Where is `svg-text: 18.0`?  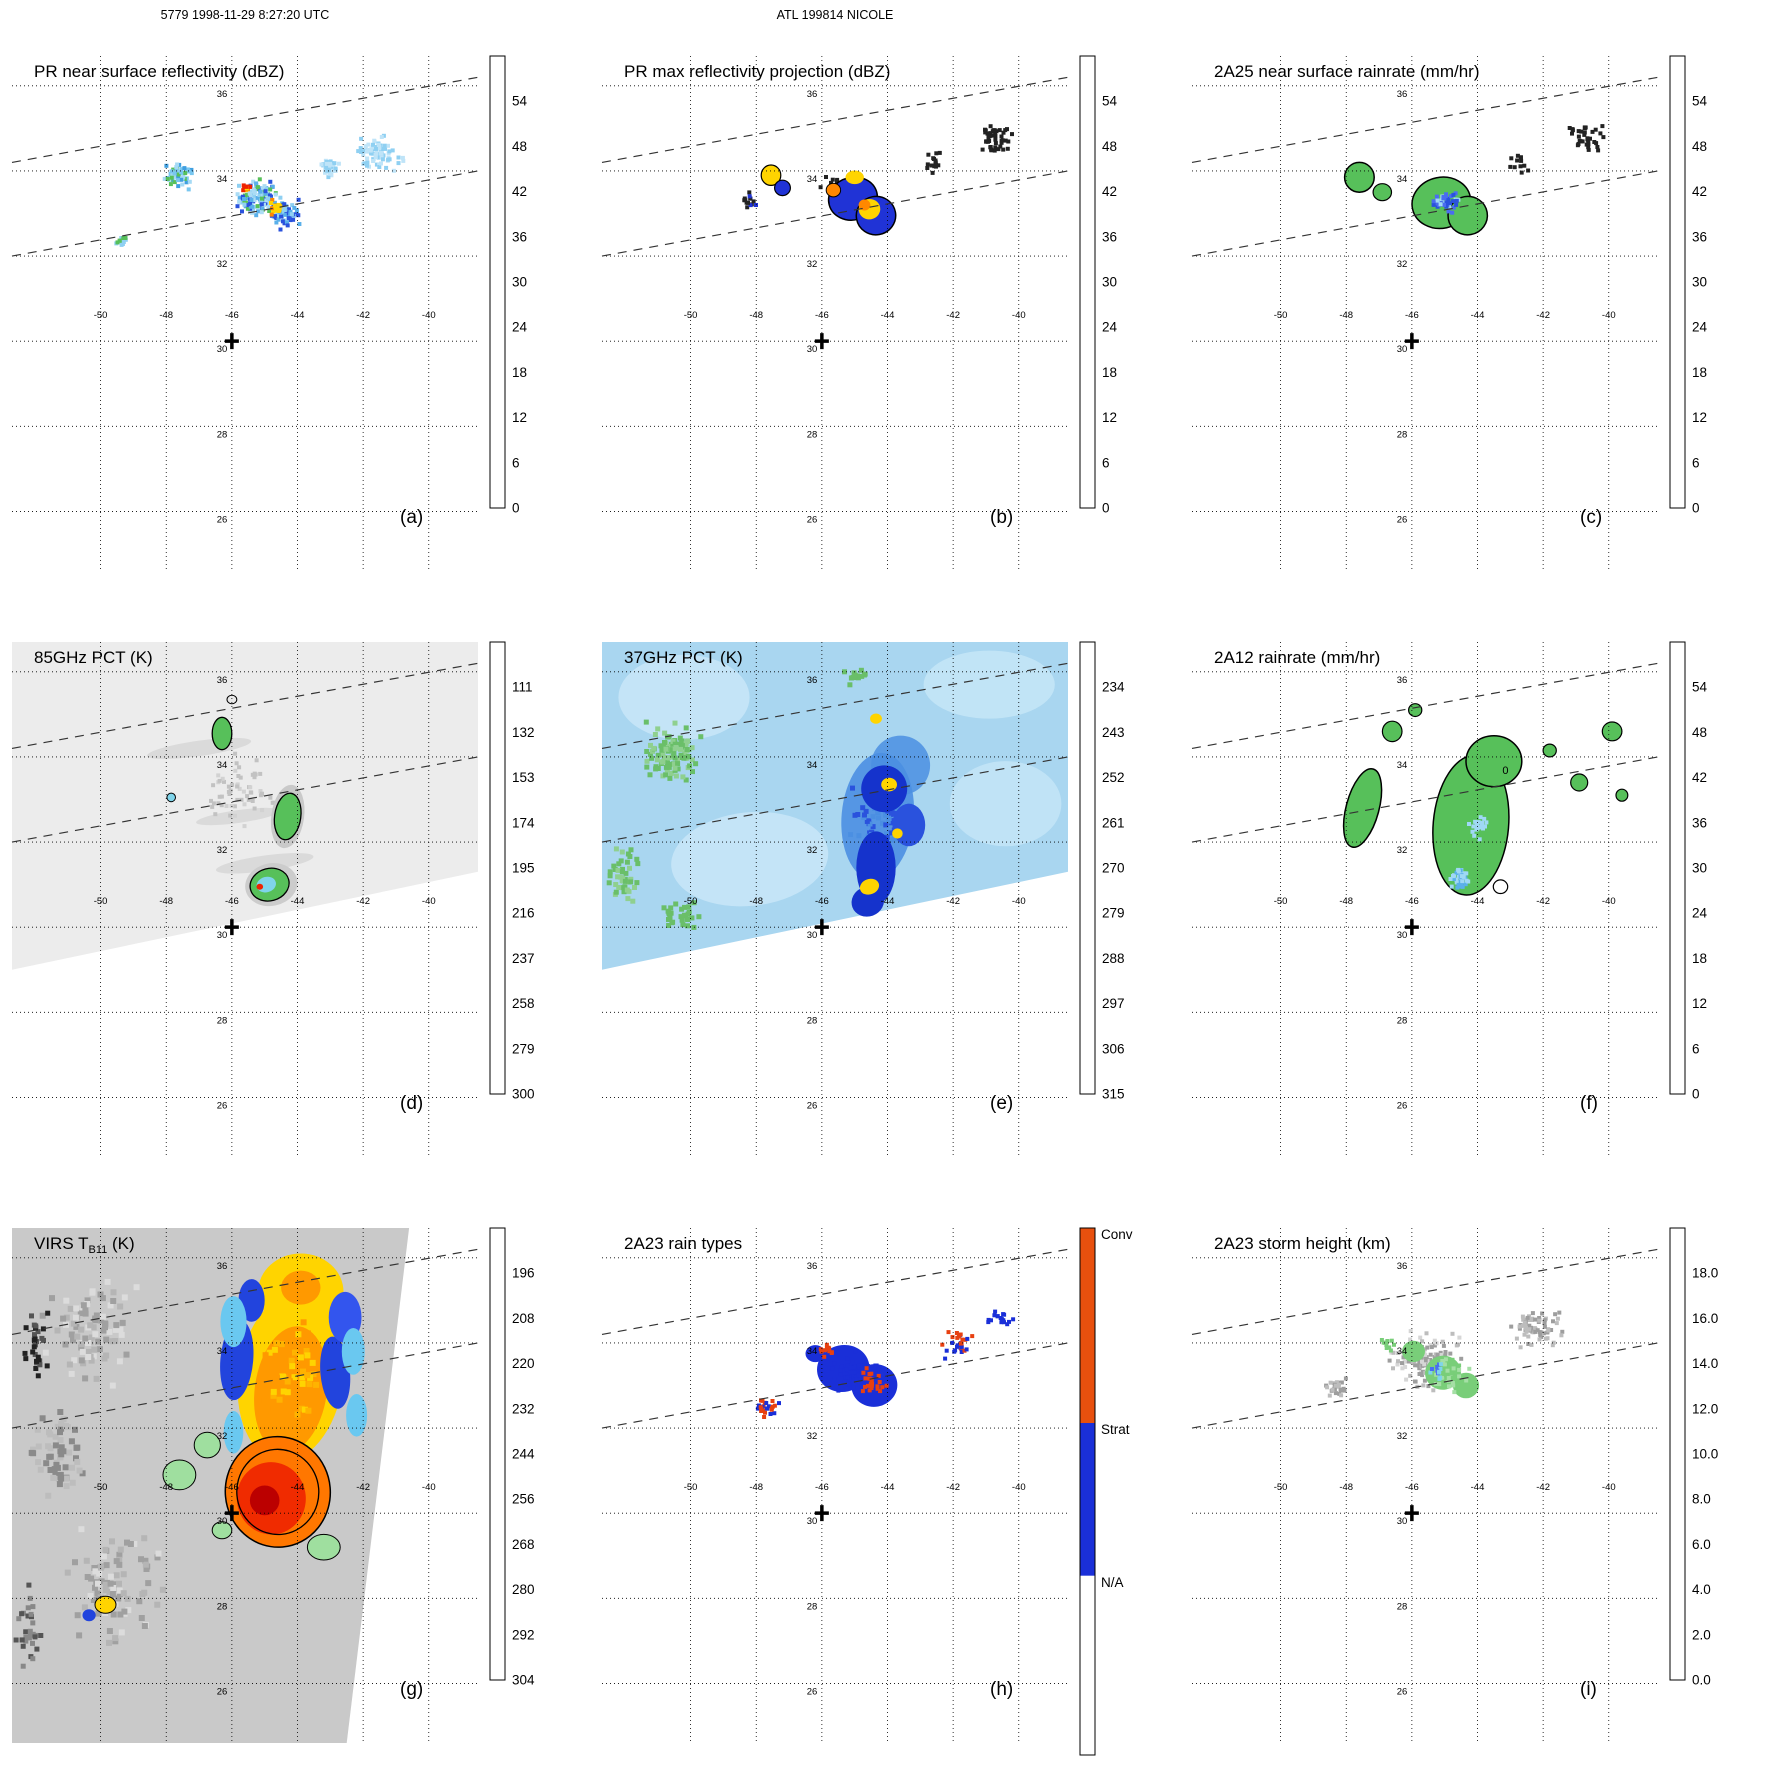 svg-text: 18.0 is located at coordinates (1705, 1273).